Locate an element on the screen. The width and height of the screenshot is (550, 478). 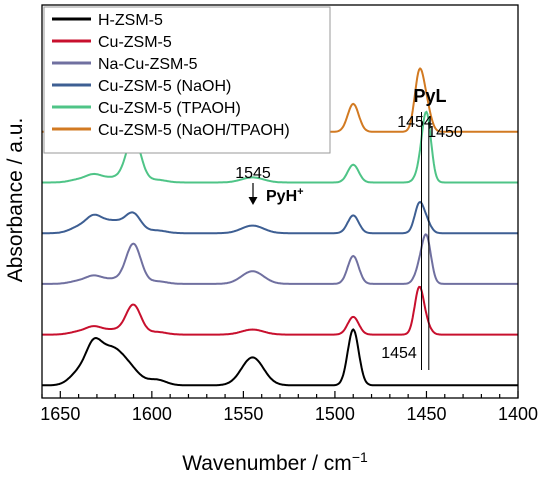
legend-label: Na-Cu-ZSM-5 is located at coordinates (148, 64).